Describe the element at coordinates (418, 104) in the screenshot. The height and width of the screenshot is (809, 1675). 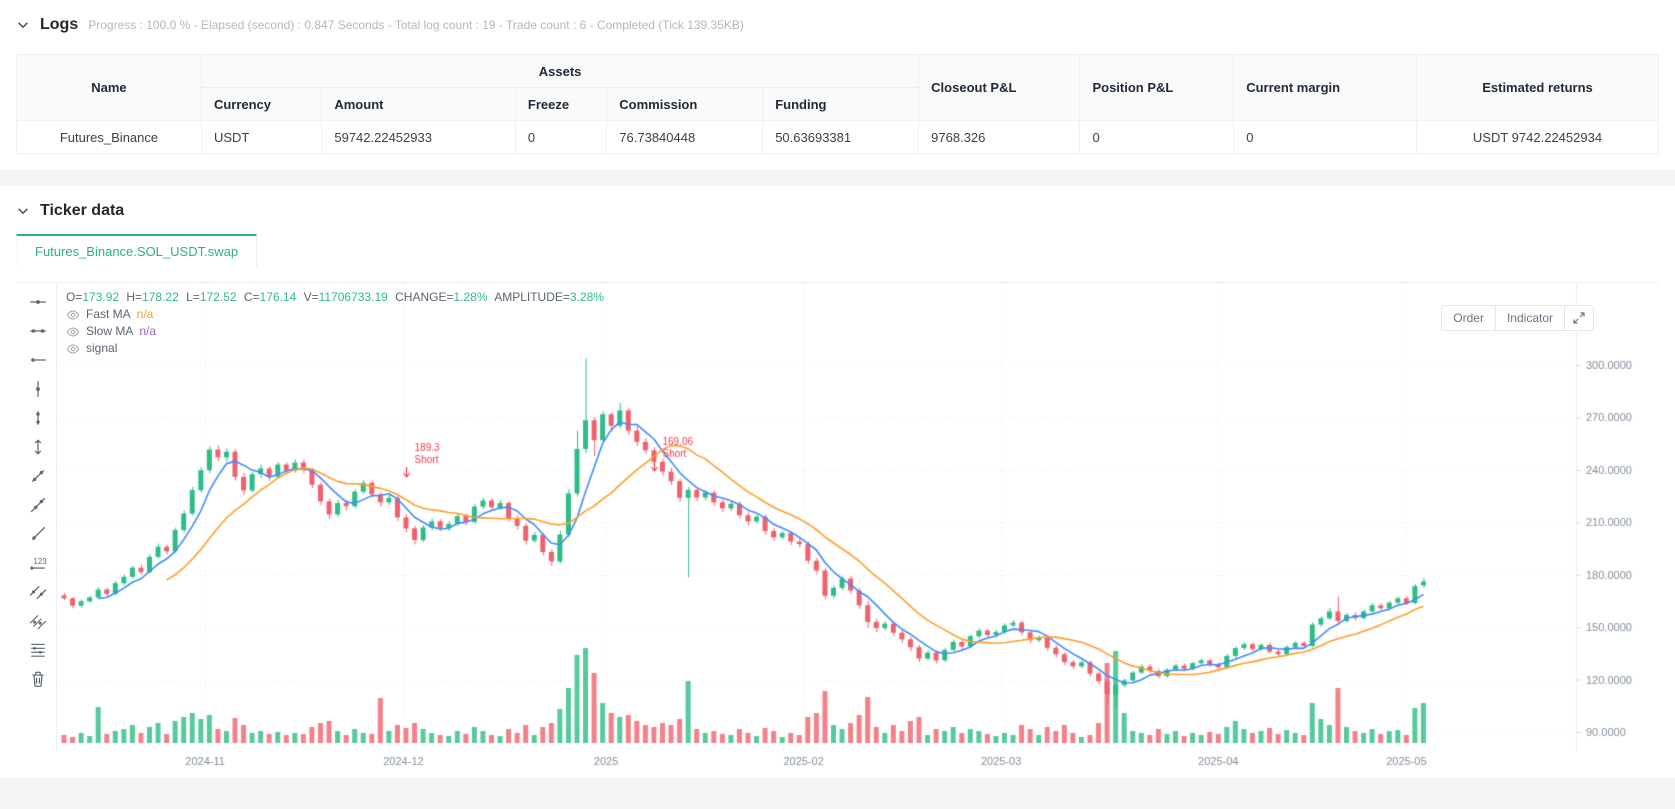
I see `col-header-amount: Amount` at that location.